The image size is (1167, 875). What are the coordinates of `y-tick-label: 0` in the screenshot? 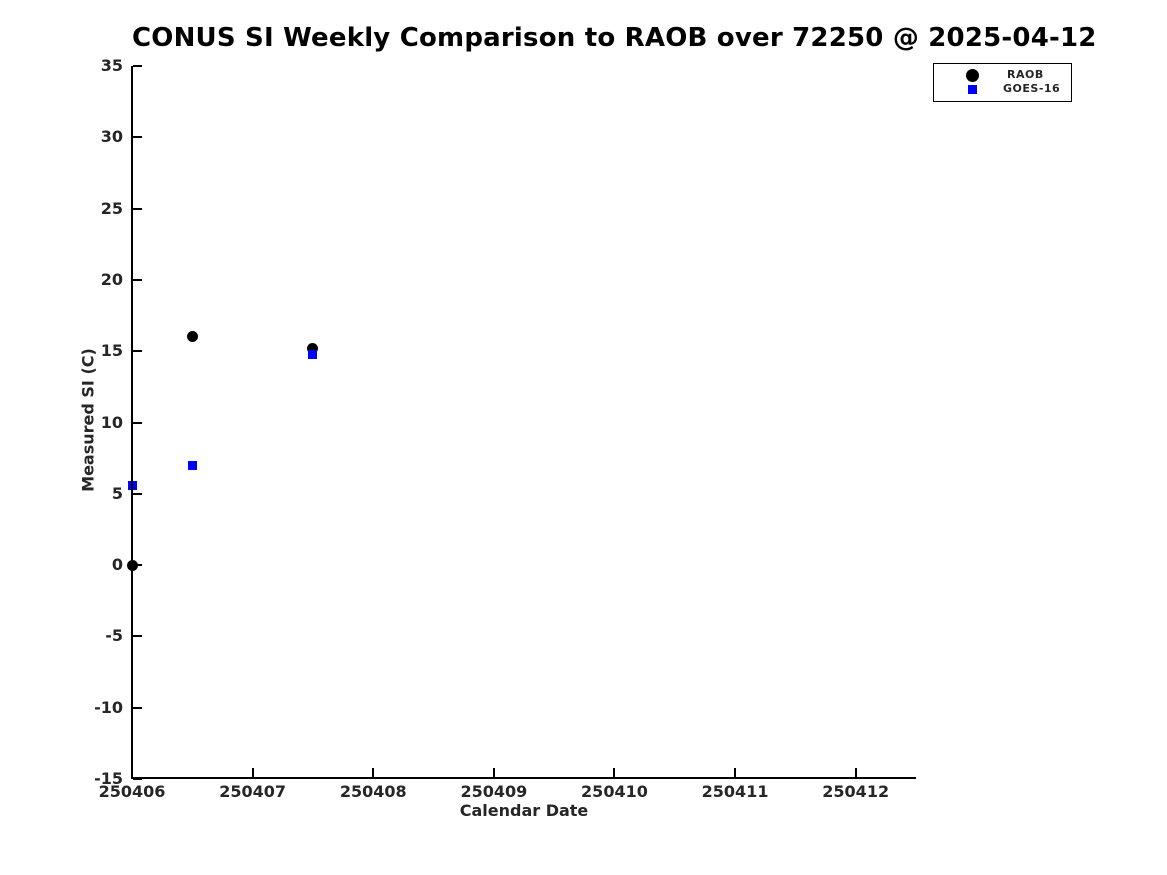 It's located at (117, 565).